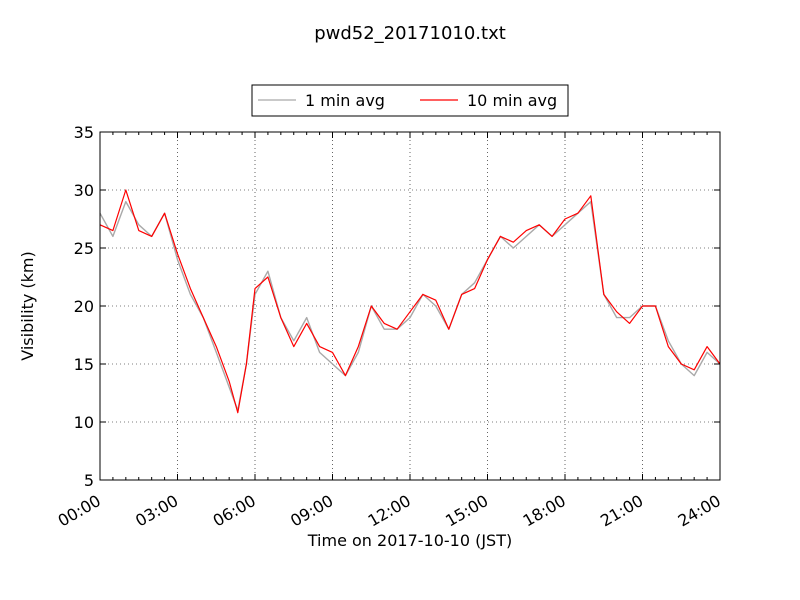  What do you see at coordinates (79, 511) in the screenshot?
I see `x-tick-label: 00:00` at bounding box center [79, 511].